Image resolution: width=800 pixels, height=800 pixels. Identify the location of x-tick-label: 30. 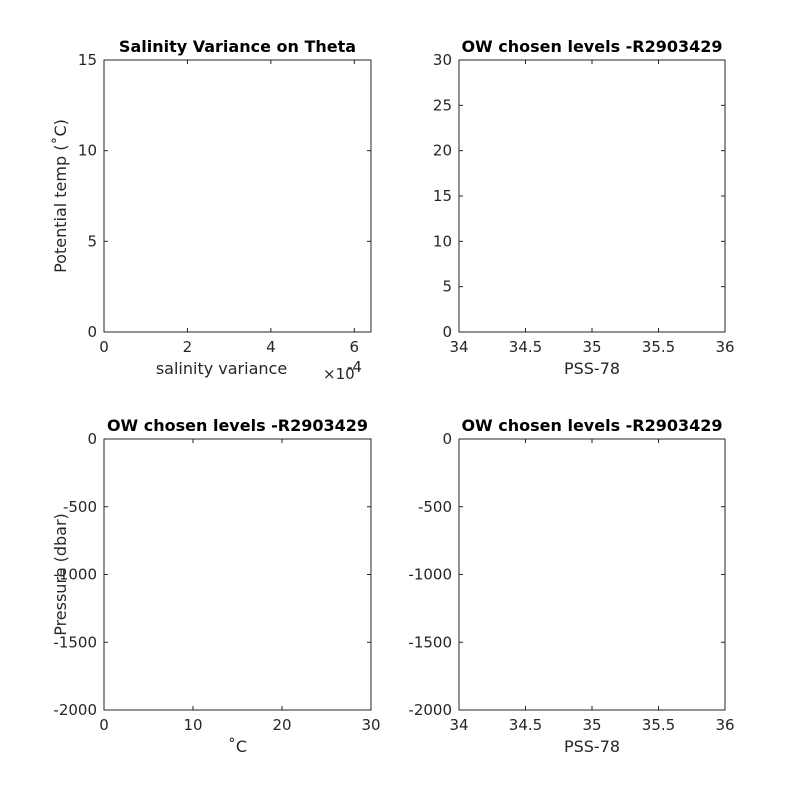
(370, 725).